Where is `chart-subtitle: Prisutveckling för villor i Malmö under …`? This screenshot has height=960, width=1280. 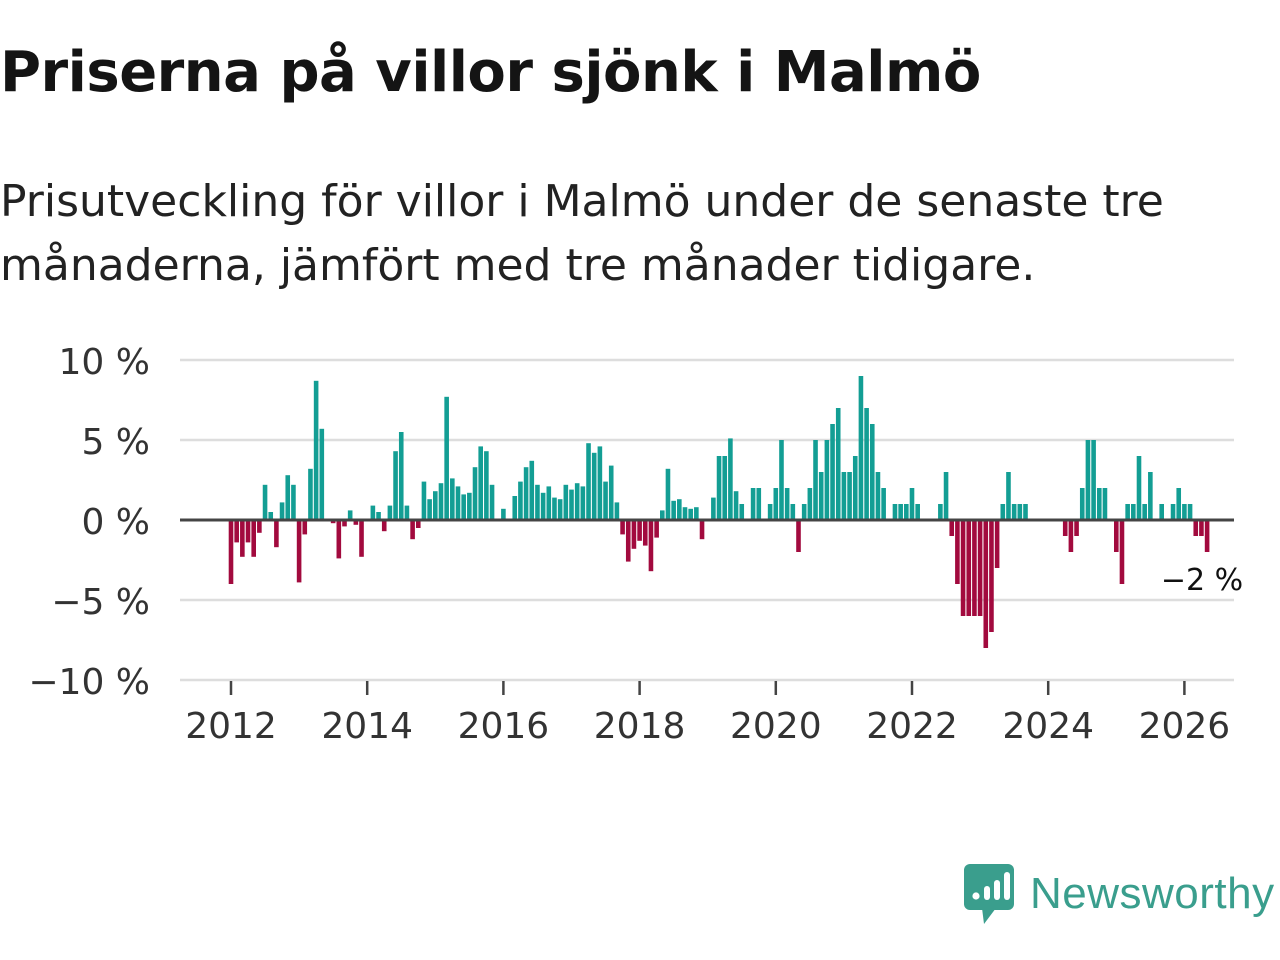
chart-subtitle: Prisutveckling för villor i Malmö under … is located at coordinates (582, 233).